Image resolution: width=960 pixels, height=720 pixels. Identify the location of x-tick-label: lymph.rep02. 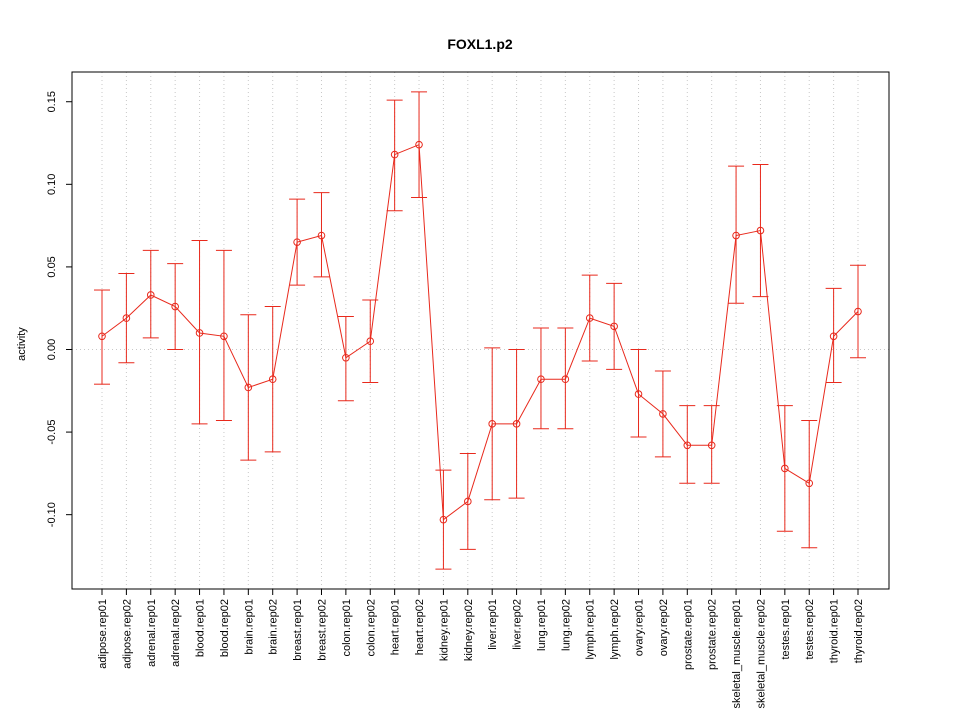
(615, 629).